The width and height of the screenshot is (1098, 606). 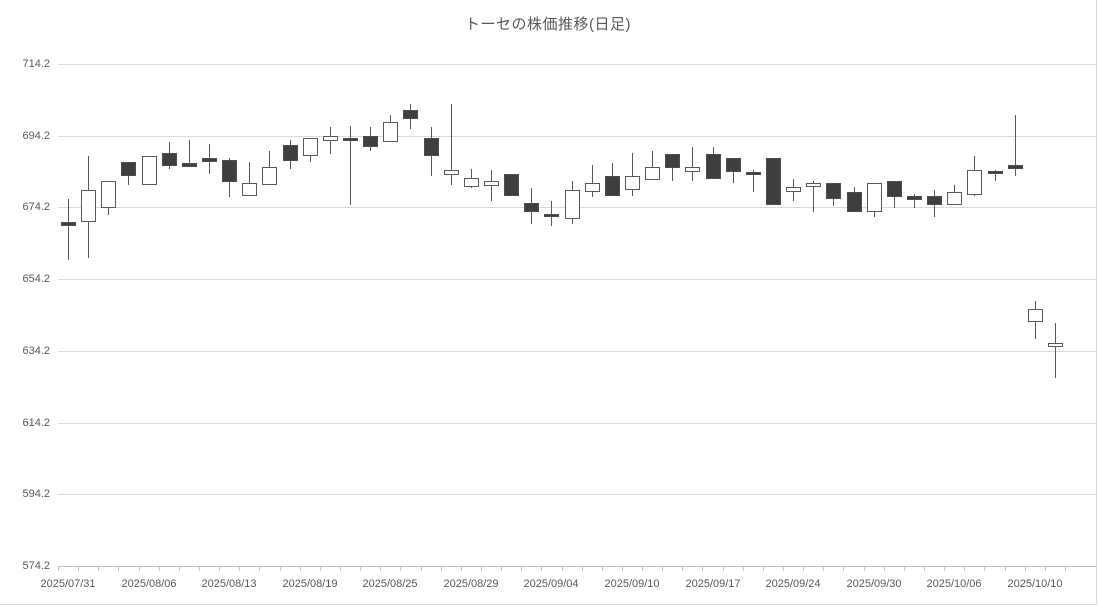 What do you see at coordinates (632, 584) in the screenshot?
I see `x-axis-tick-label: 2025/09/10` at bounding box center [632, 584].